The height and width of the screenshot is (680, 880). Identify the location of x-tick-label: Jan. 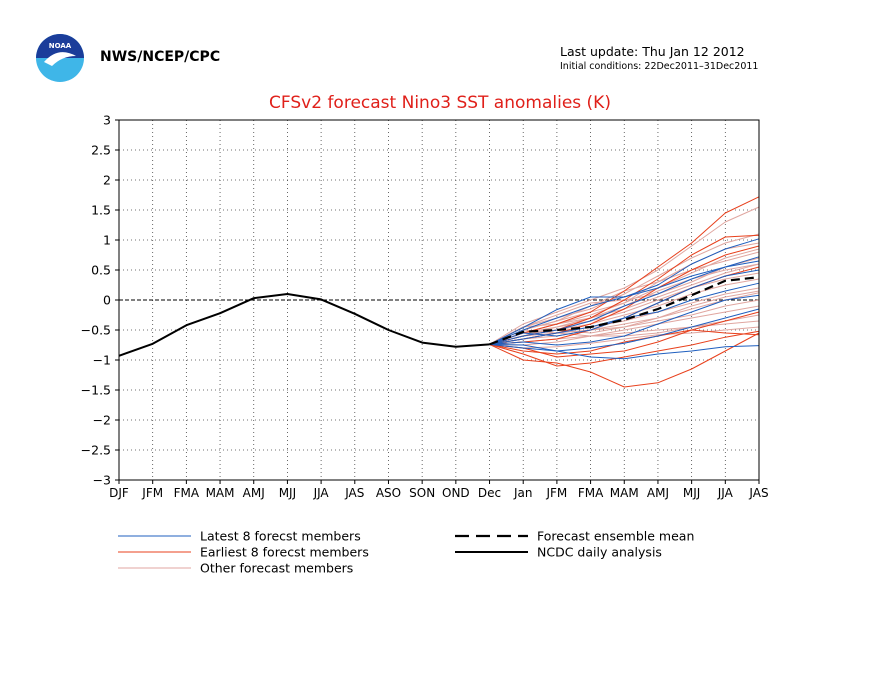
(523, 493).